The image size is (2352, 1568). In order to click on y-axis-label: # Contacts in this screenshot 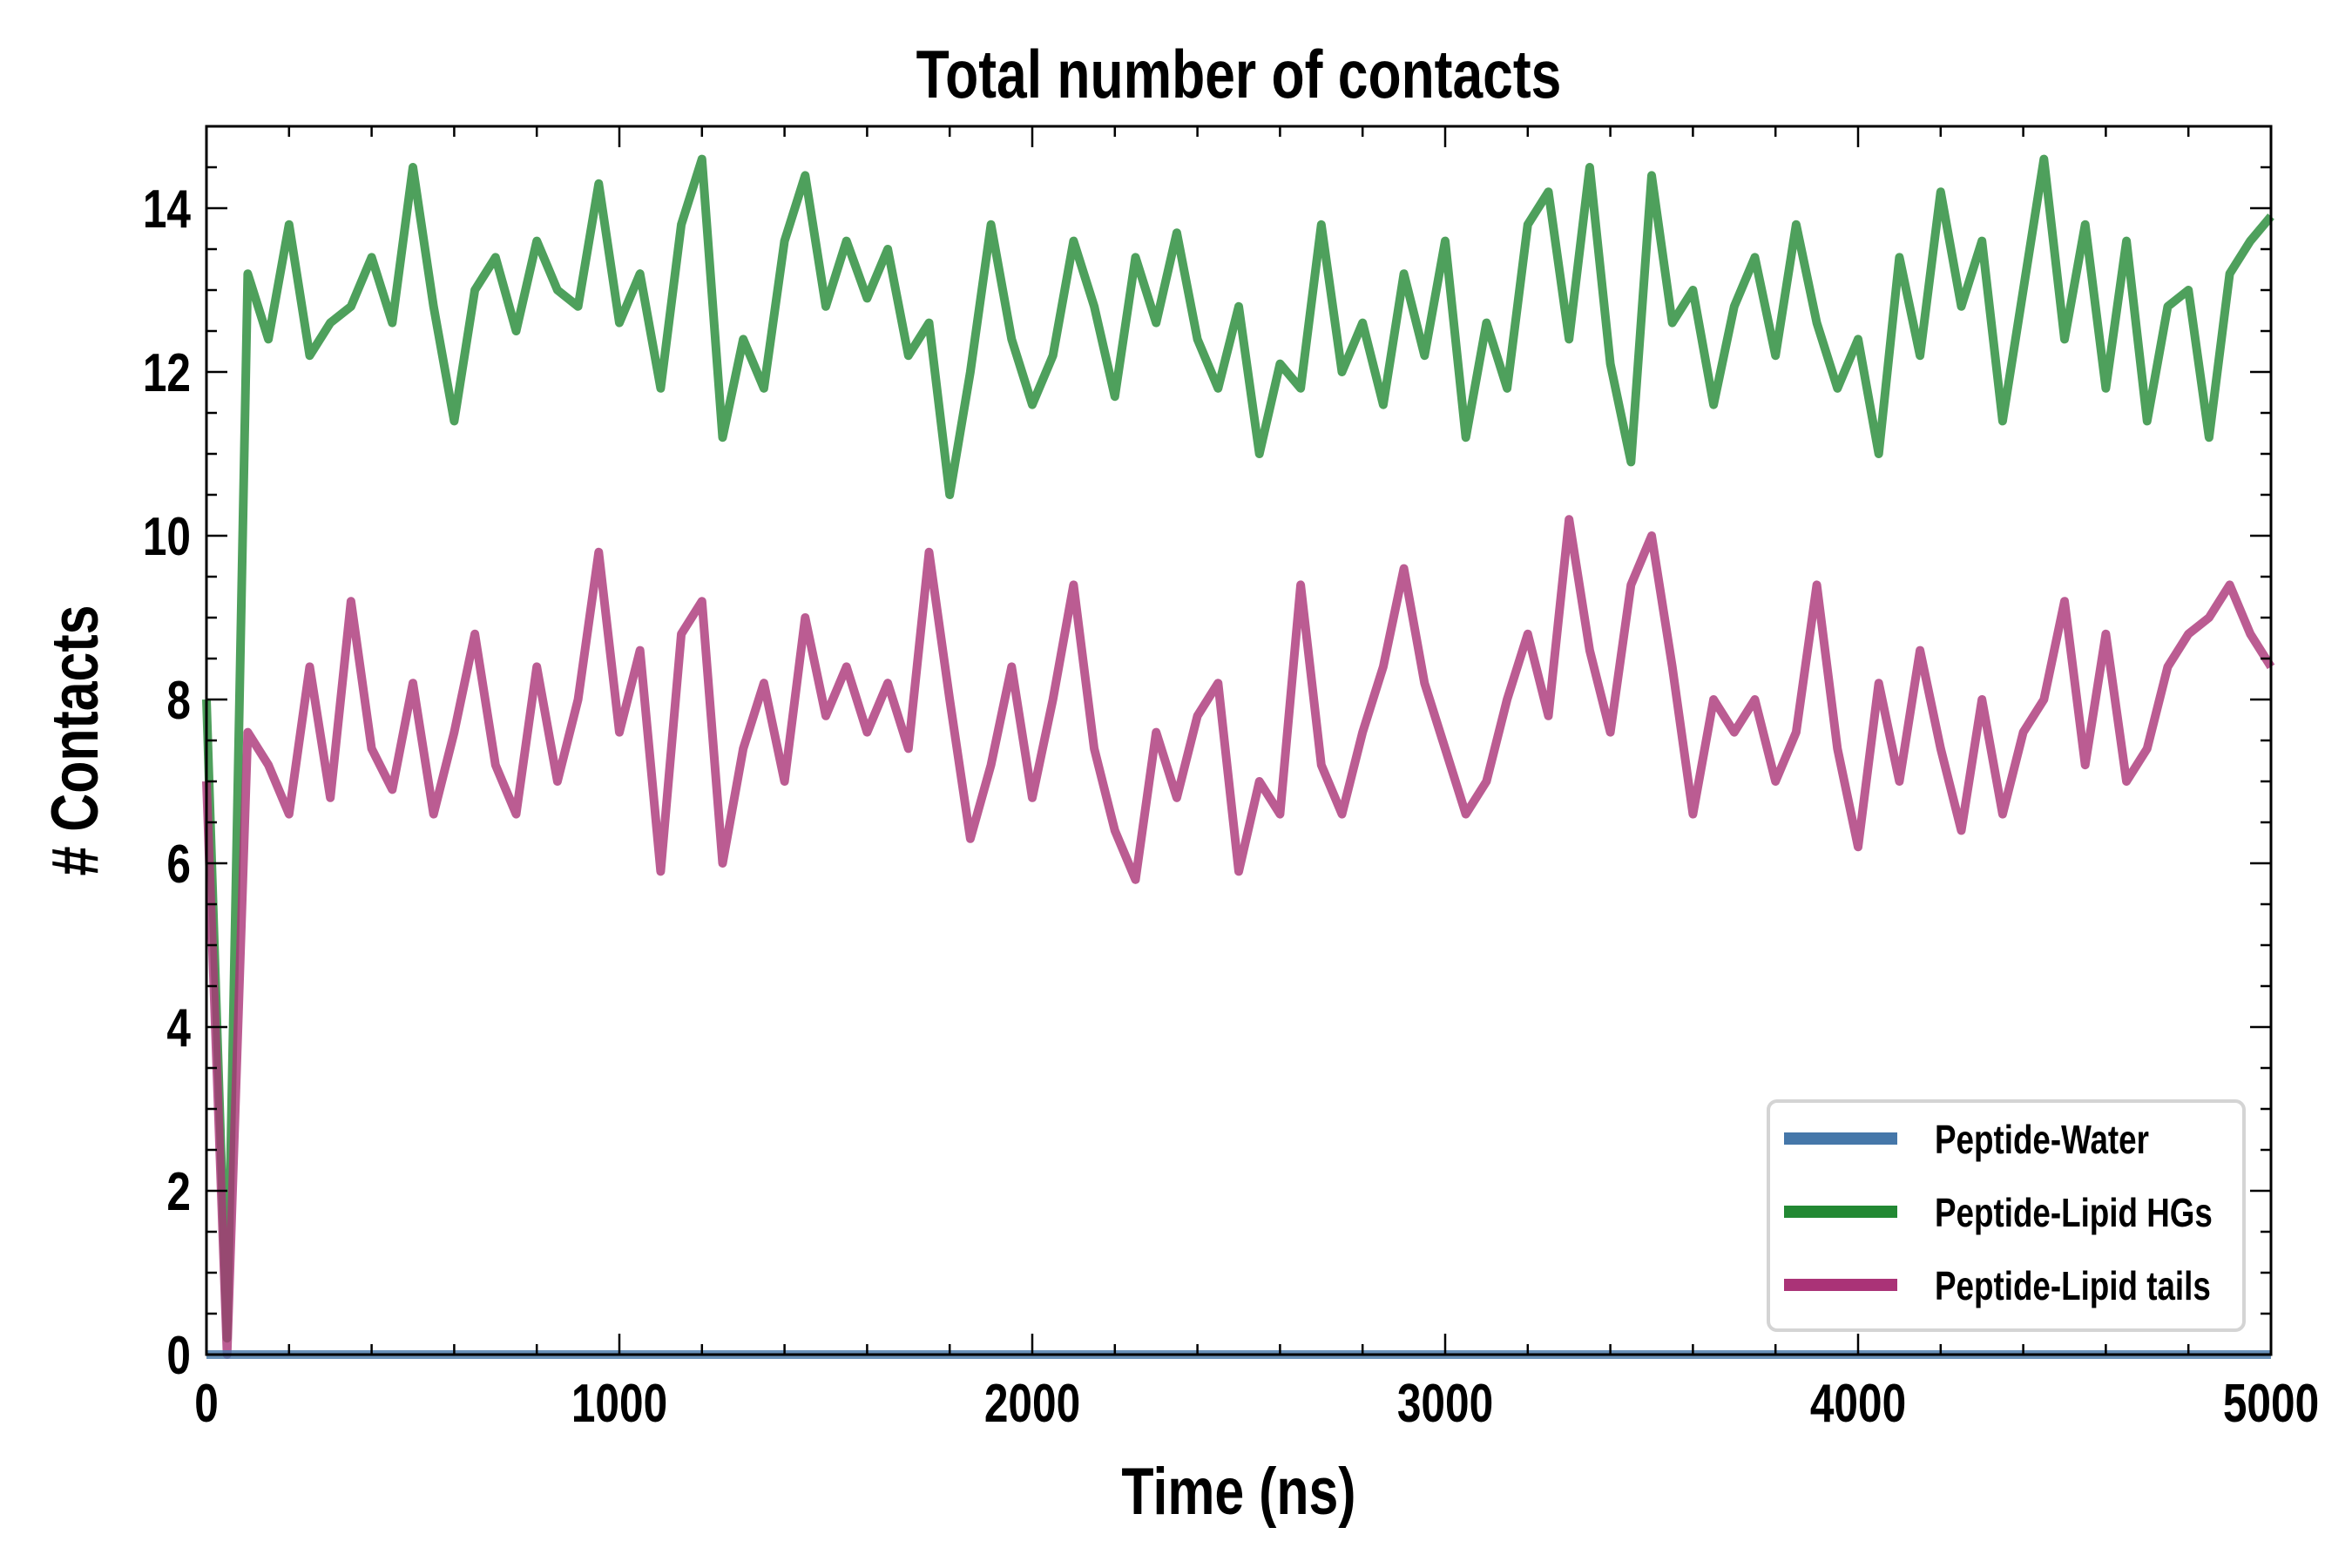, I will do `click(75, 741)`.